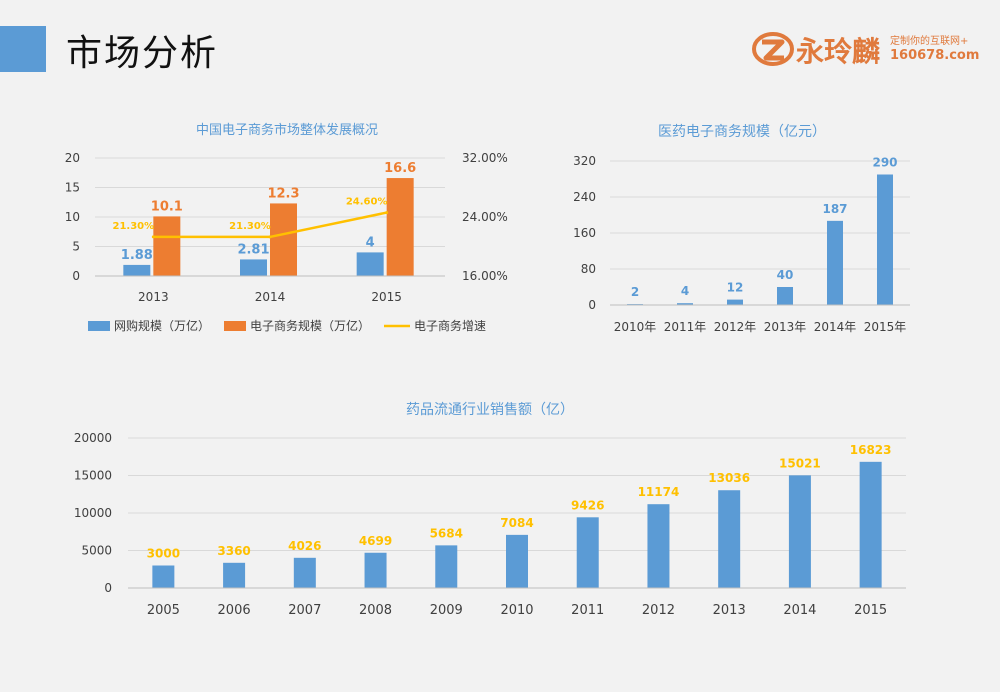  I want to click on y-tick-label: 5, so click(76, 247).